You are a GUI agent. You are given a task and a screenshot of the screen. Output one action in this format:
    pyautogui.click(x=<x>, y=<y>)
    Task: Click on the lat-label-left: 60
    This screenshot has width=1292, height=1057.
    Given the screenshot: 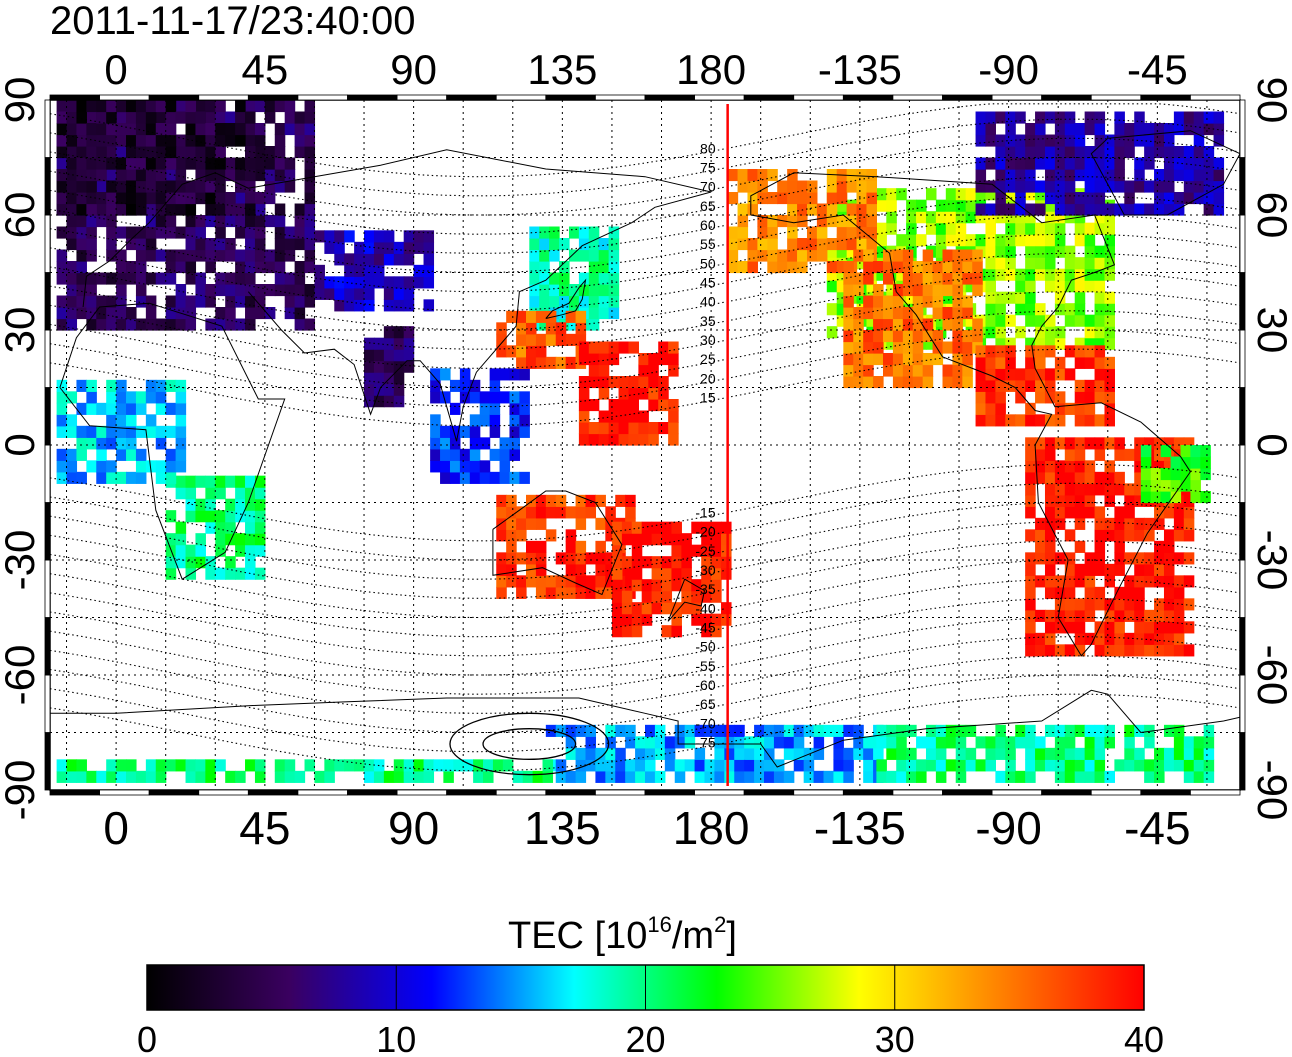 What is the action you would take?
    pyautogui.click(x=21, y=215)
    